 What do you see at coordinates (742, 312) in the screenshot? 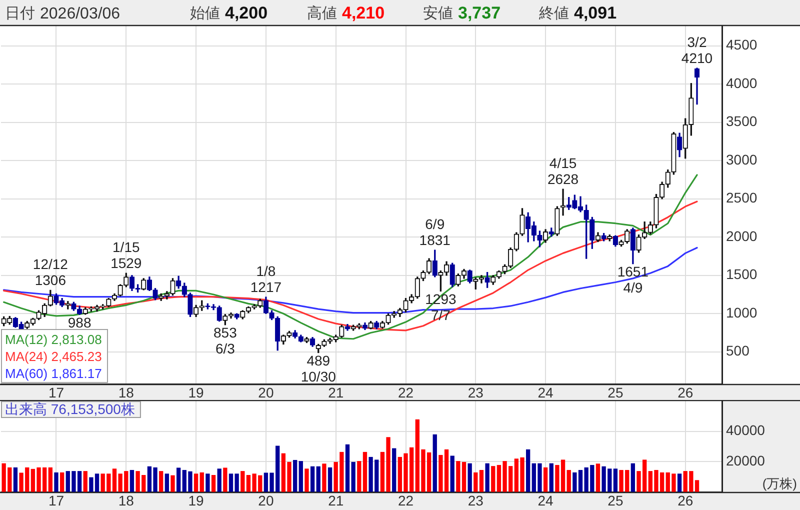
I see `y-tick-label: 1000` at bounding box center [742, 312].